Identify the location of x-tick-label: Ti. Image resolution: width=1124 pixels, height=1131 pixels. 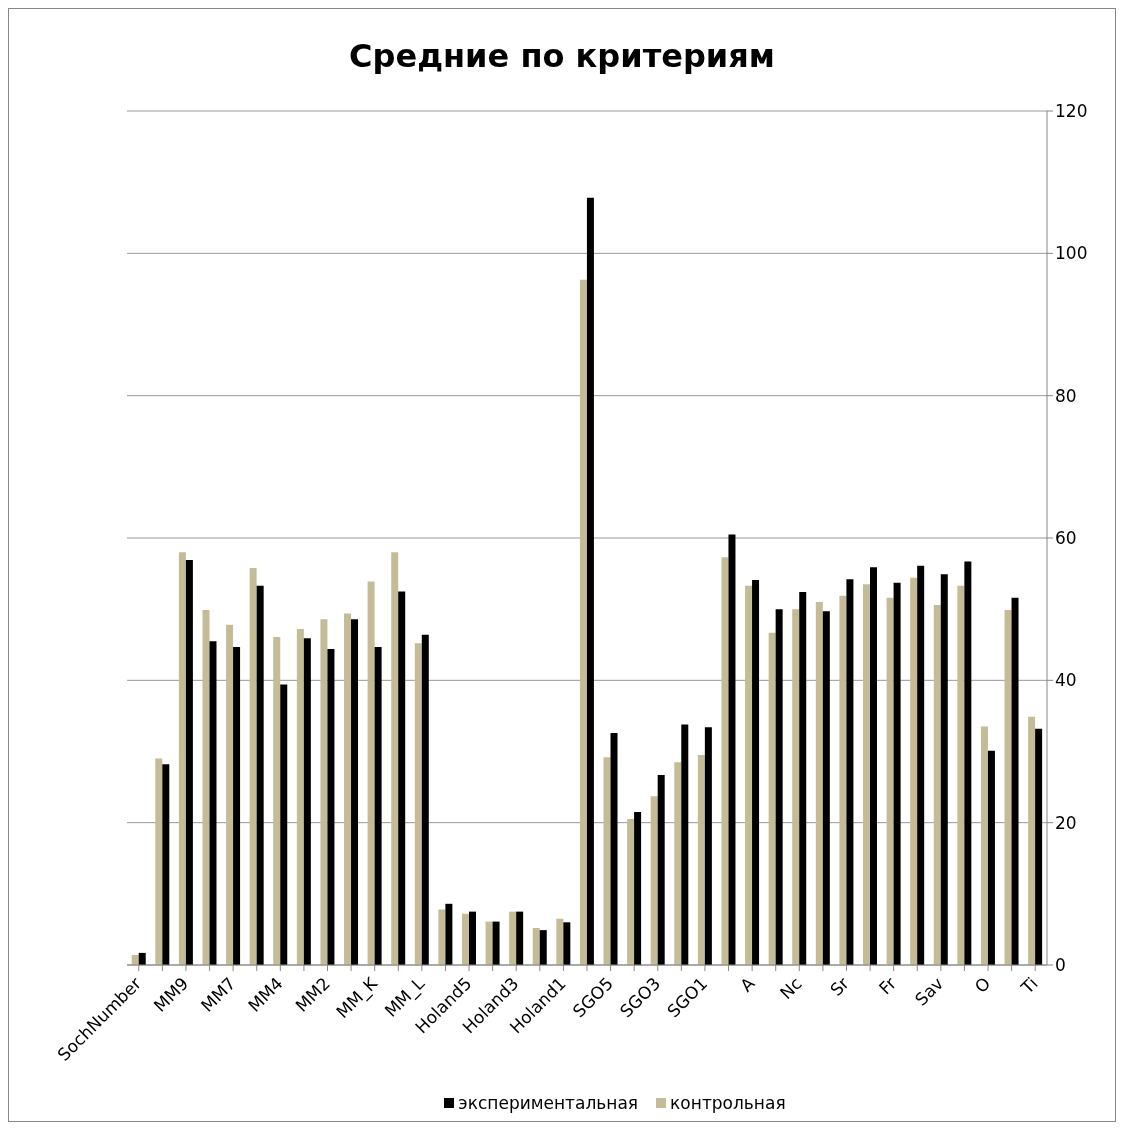
(1029, 986).